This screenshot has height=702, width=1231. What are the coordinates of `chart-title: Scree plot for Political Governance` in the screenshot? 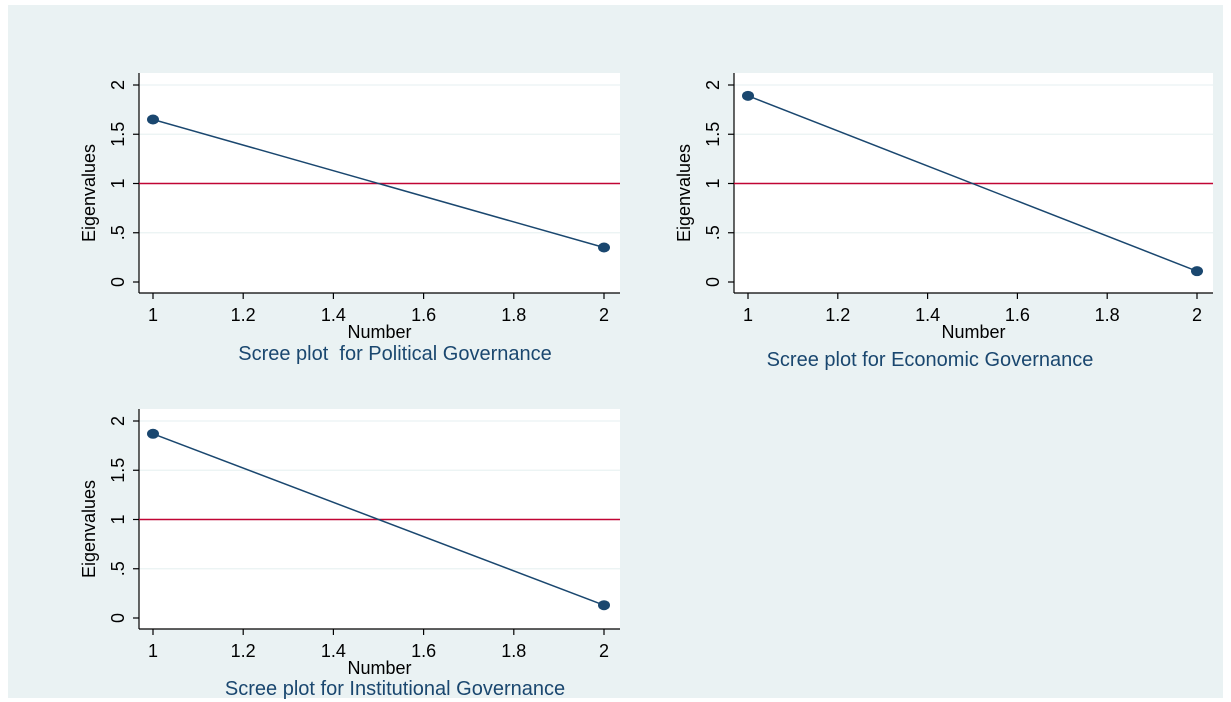 It's located at (395, 354).